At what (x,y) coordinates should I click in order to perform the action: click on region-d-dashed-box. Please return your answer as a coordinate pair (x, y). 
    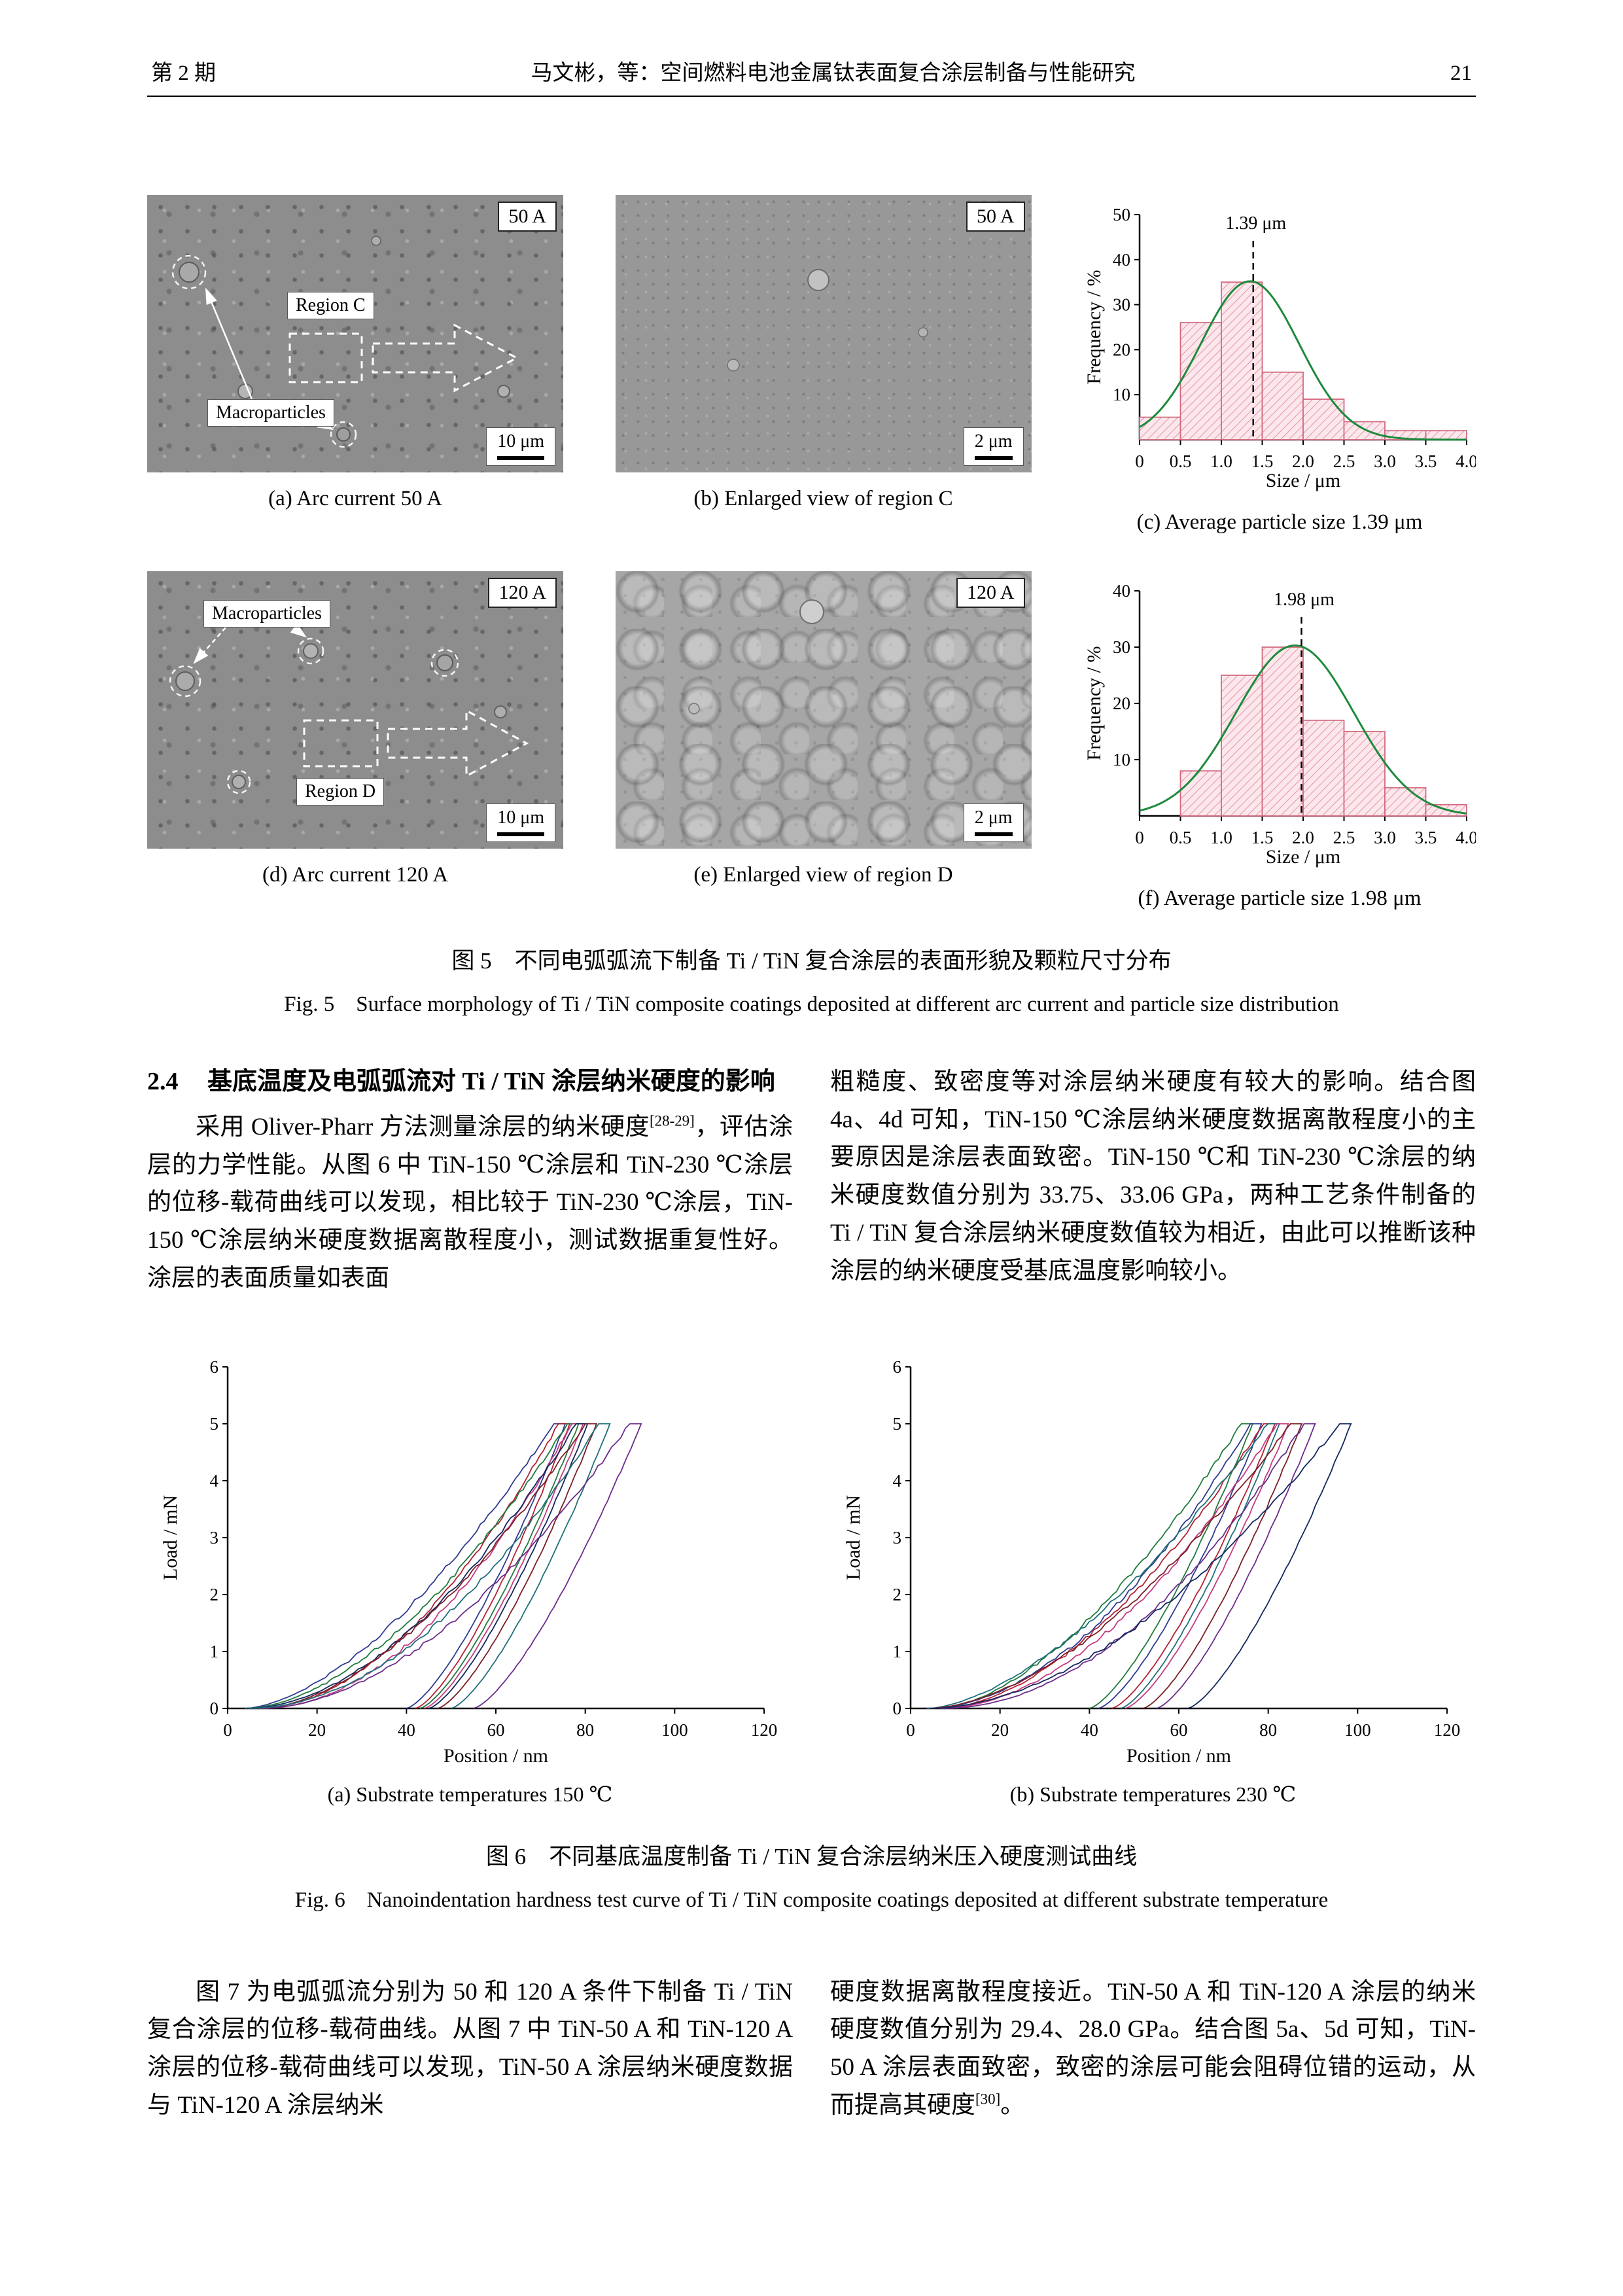
    Looking at the image, I should click on (341, 743).